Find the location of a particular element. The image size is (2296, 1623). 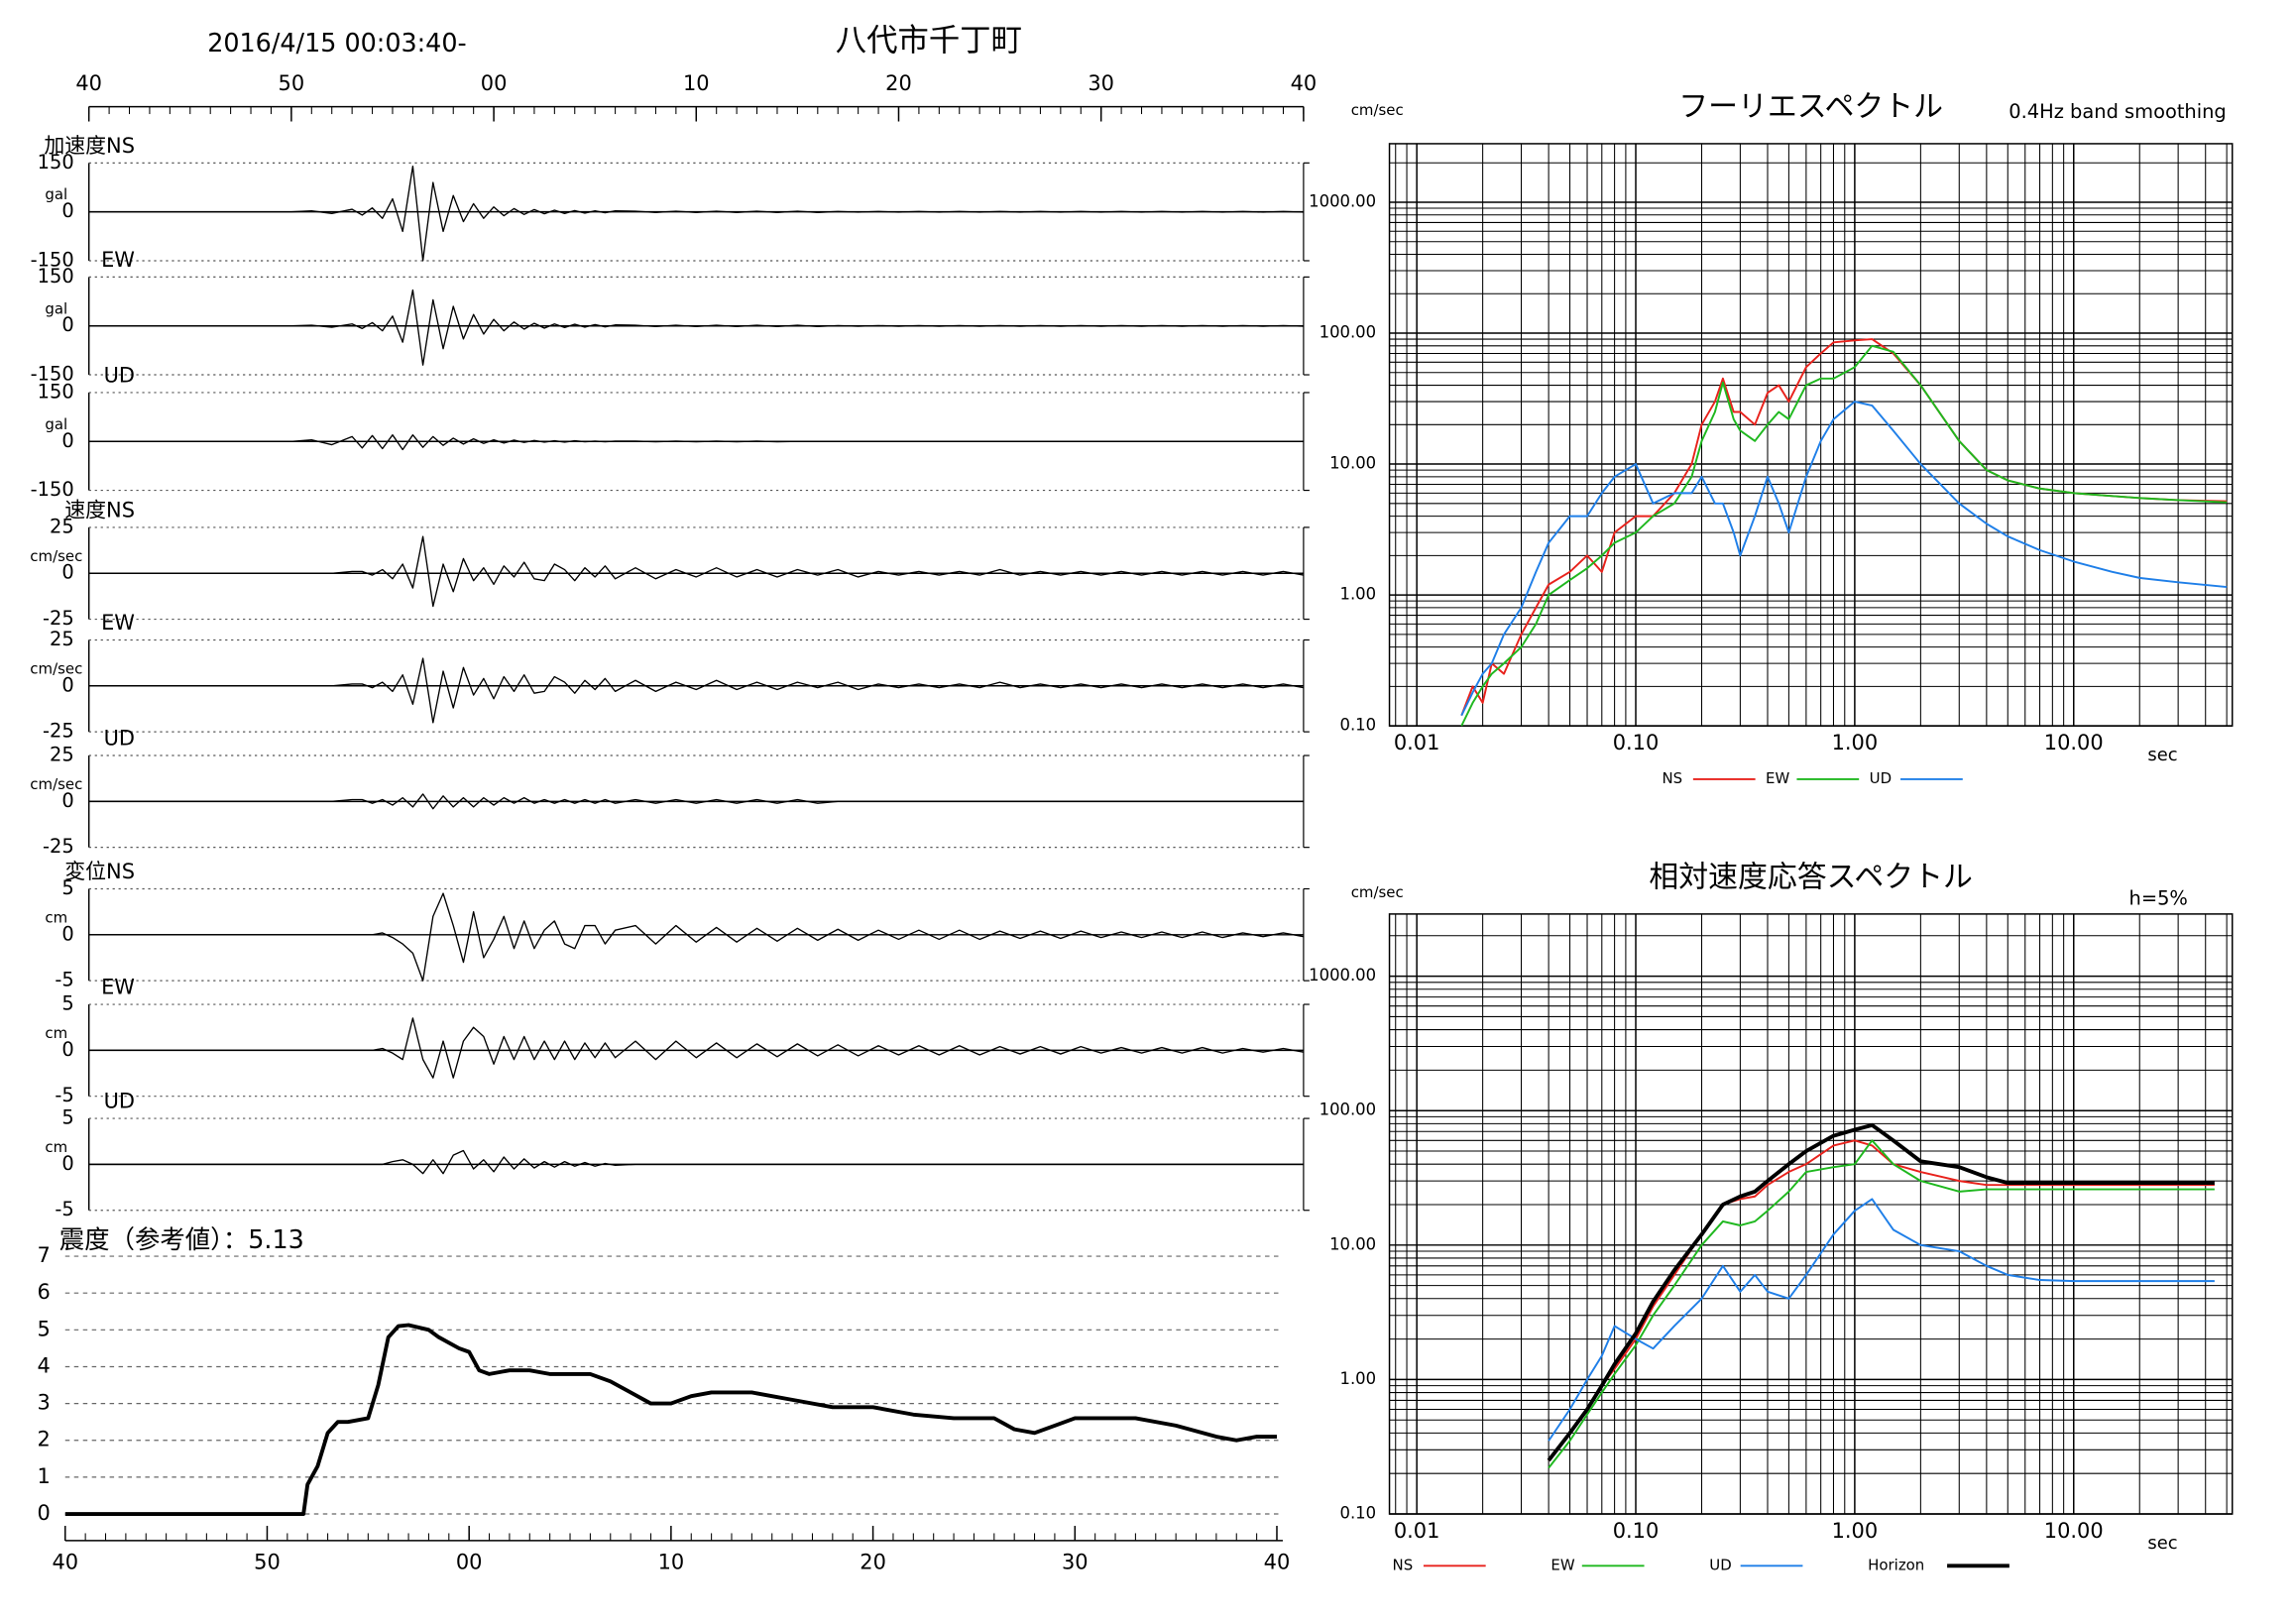

intensity-line is located at coordinates (670, 1419).